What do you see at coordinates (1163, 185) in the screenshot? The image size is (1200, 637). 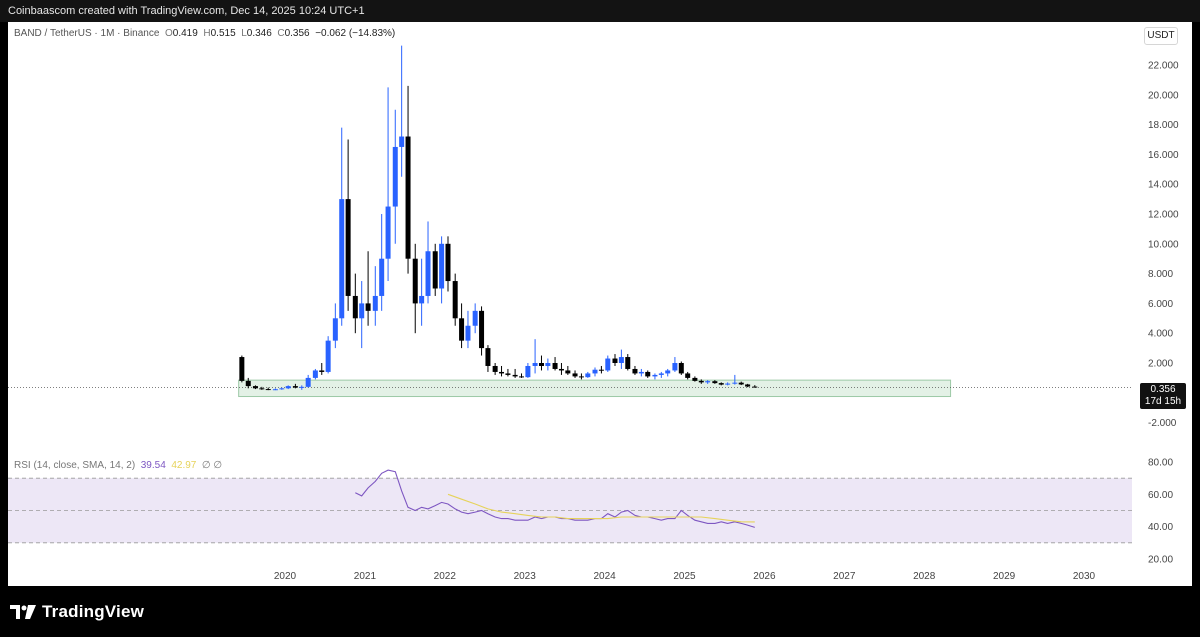 I see `price-tick-label: 14.000` at bounding box center [1163, 185].